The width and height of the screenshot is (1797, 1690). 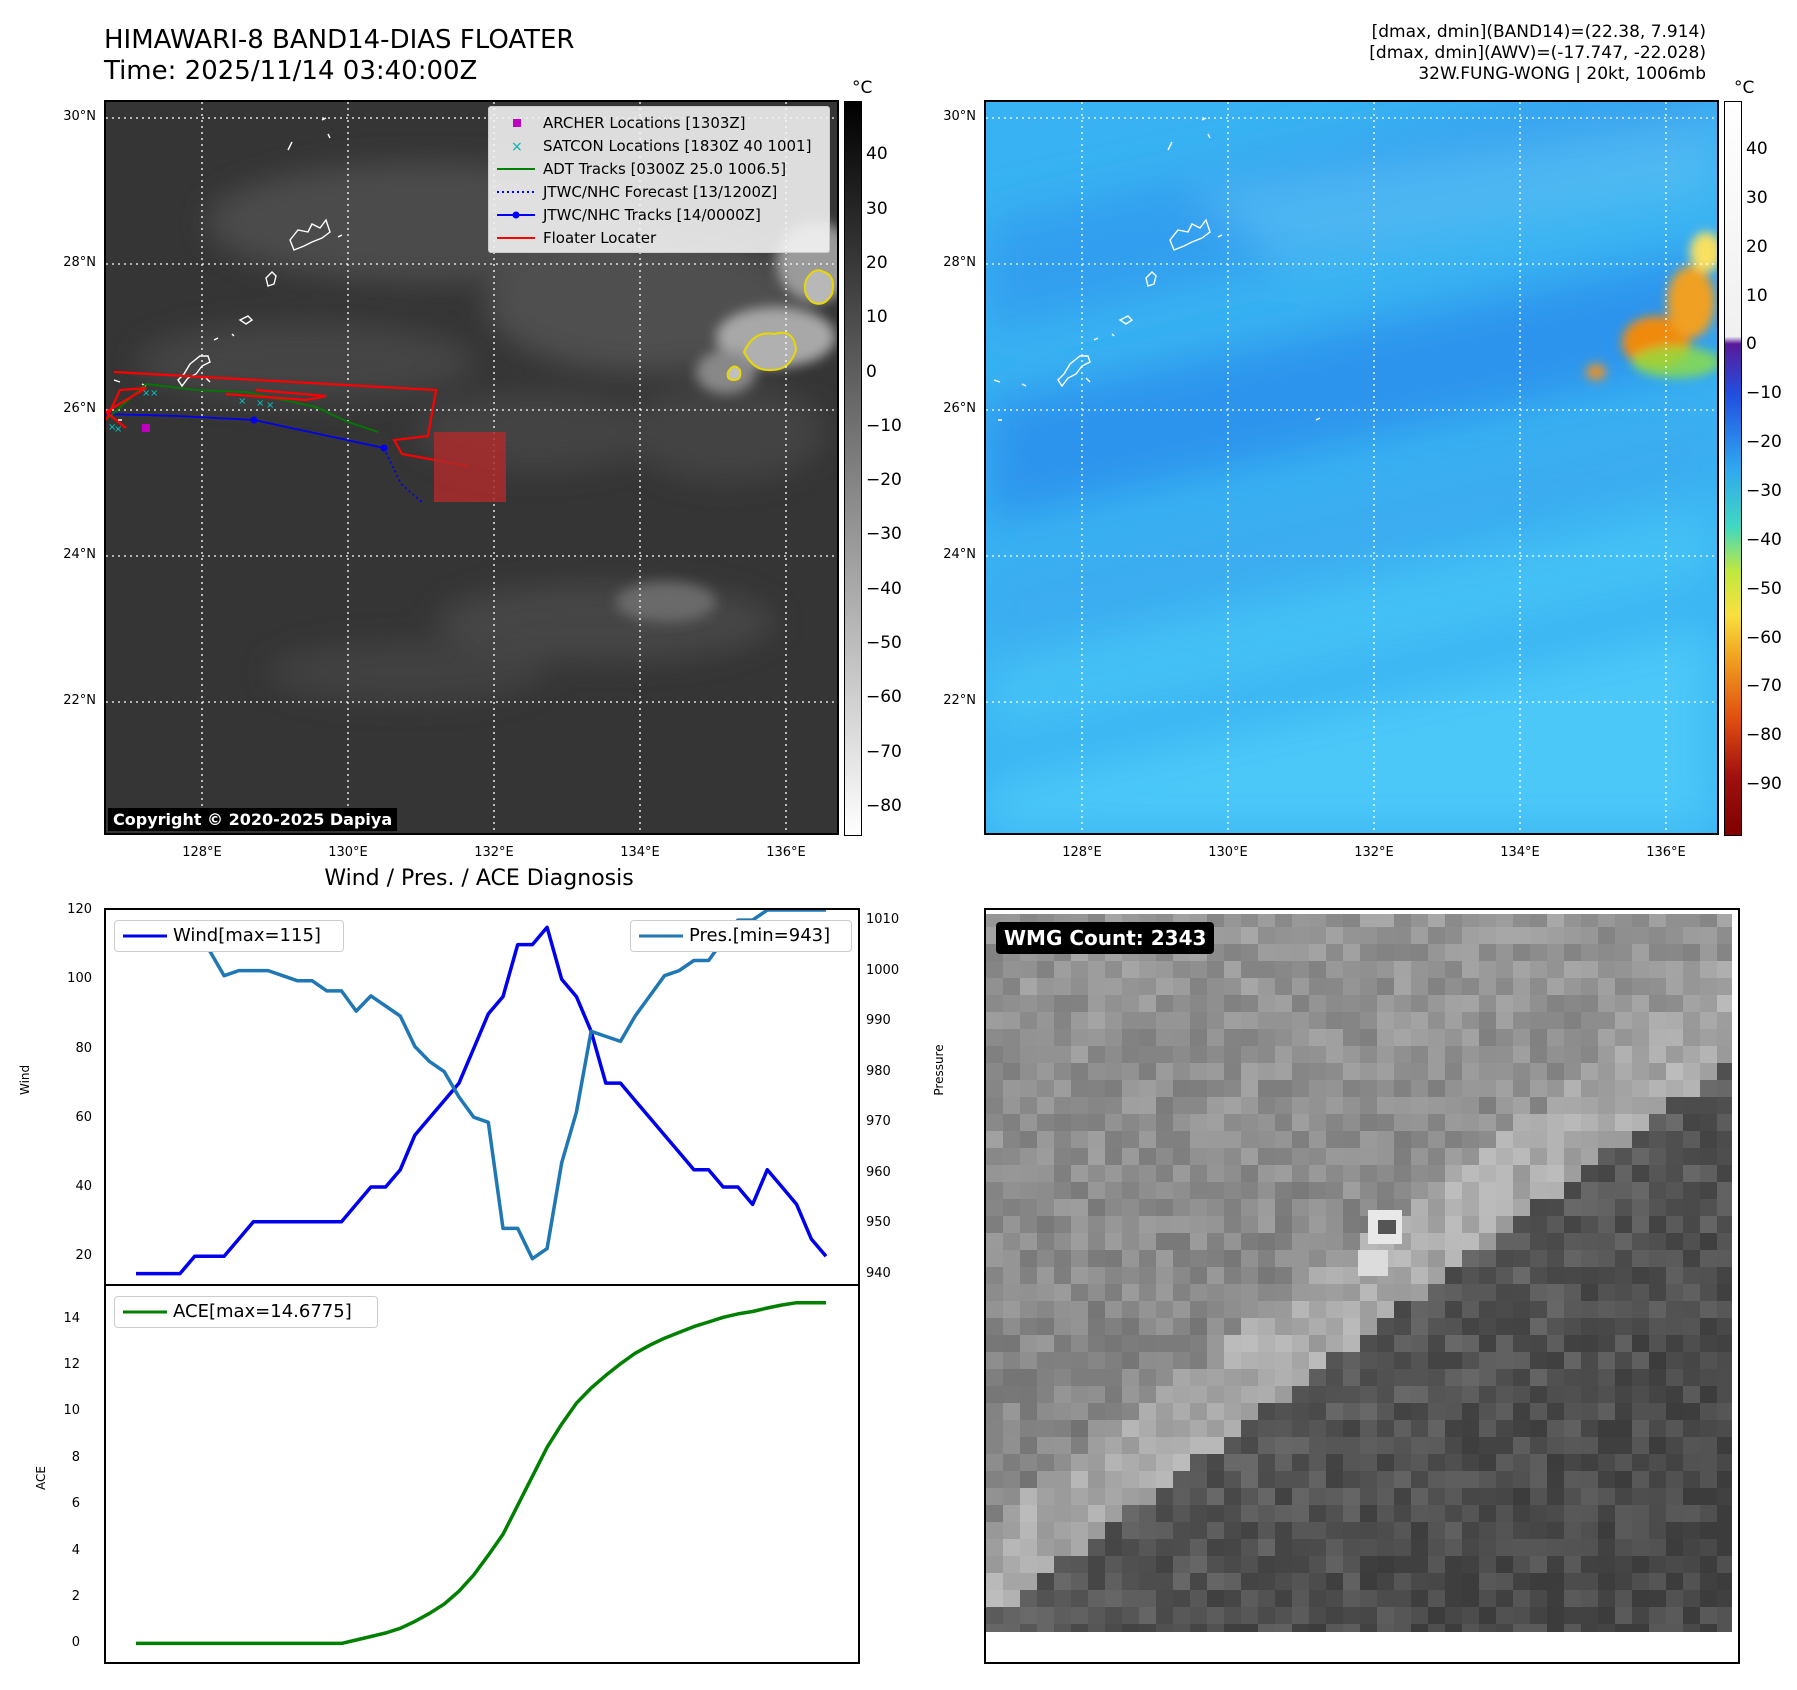 I want to click on awv-lat-label-30n: 30°N, so click(x=959, y=116).